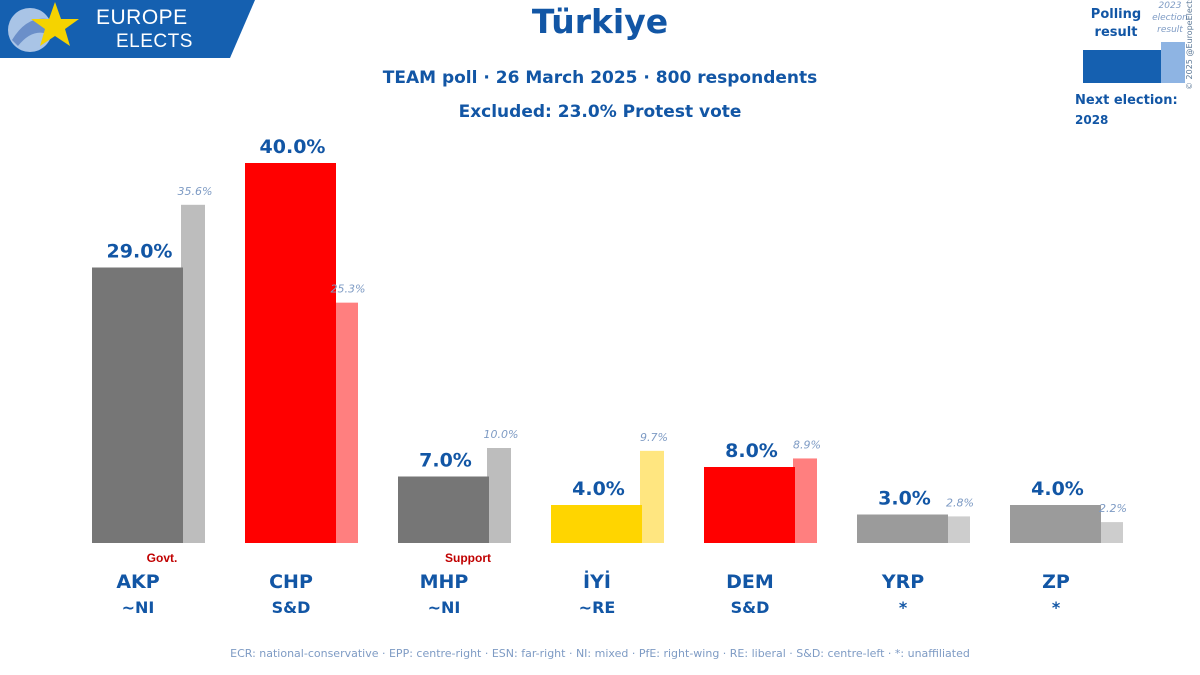 The width and height of the screenshot is (1200, 675). I want to click on polling-bar-chp, so click(290, 353).